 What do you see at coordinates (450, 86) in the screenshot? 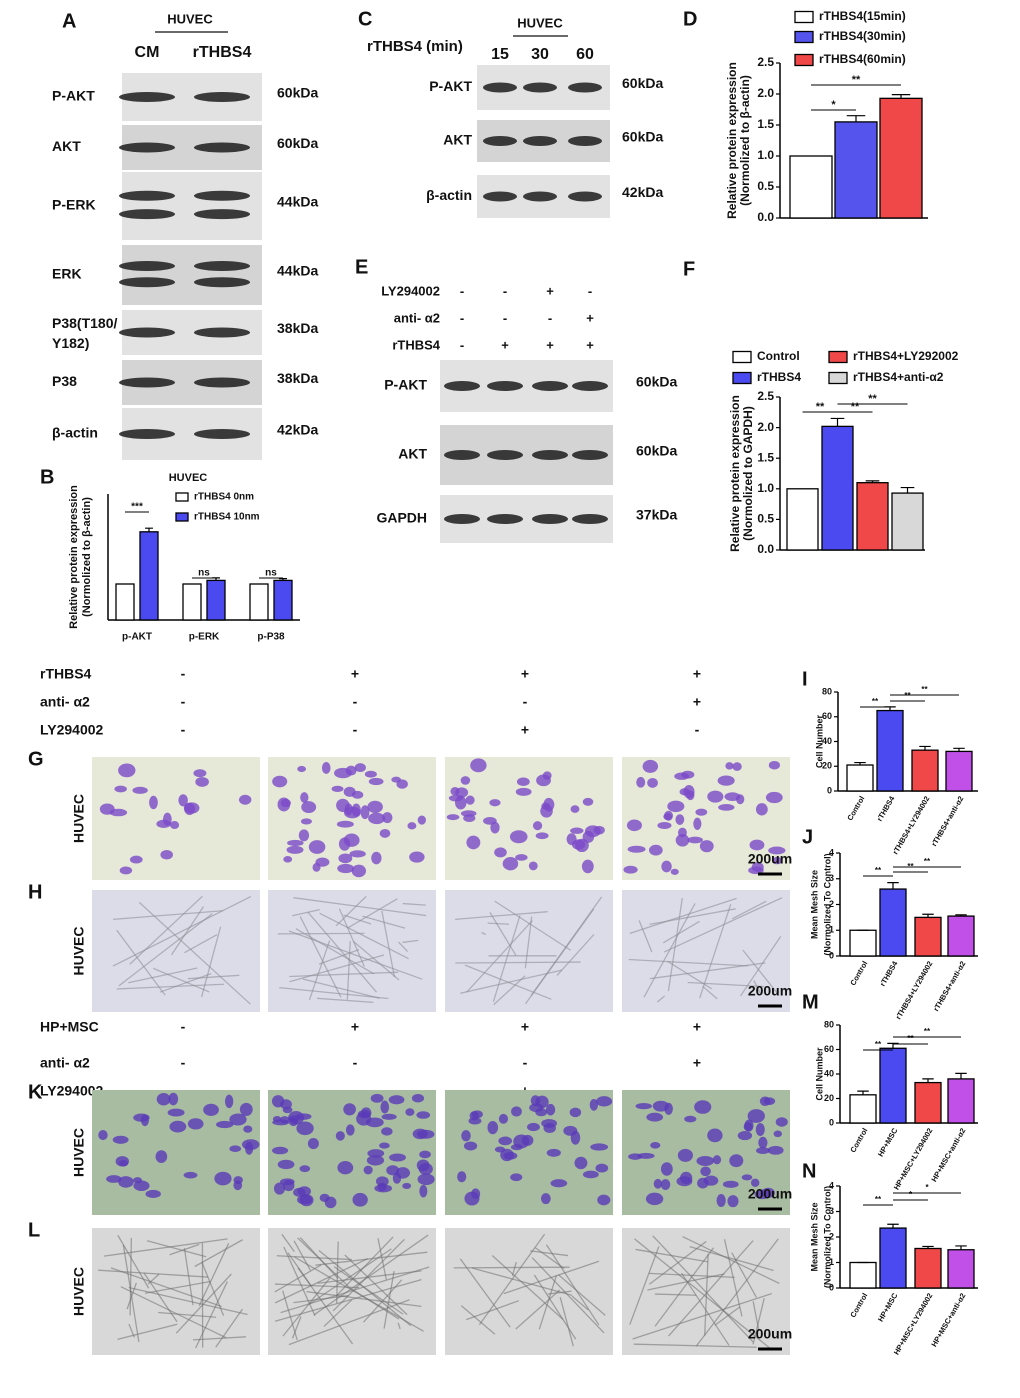
I see `row-label: P-AKT` at bounding box center [450, 86].